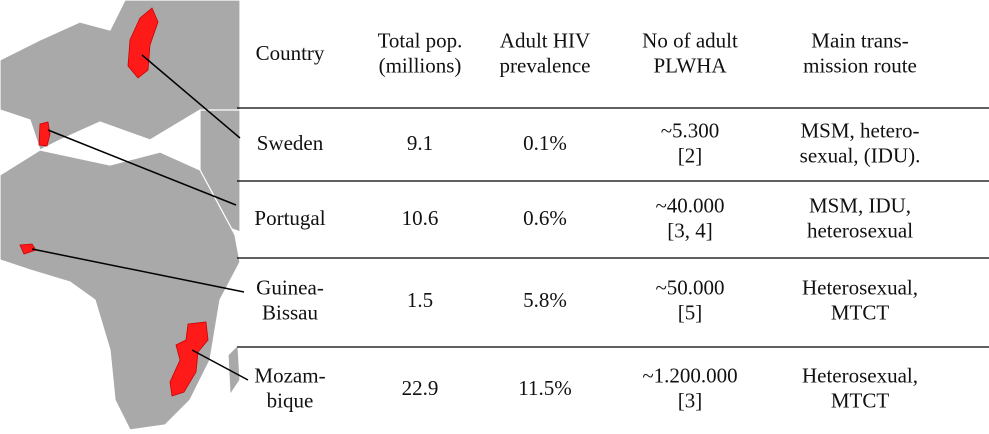  I want to click on table-cell: bique, so click(290, 400).